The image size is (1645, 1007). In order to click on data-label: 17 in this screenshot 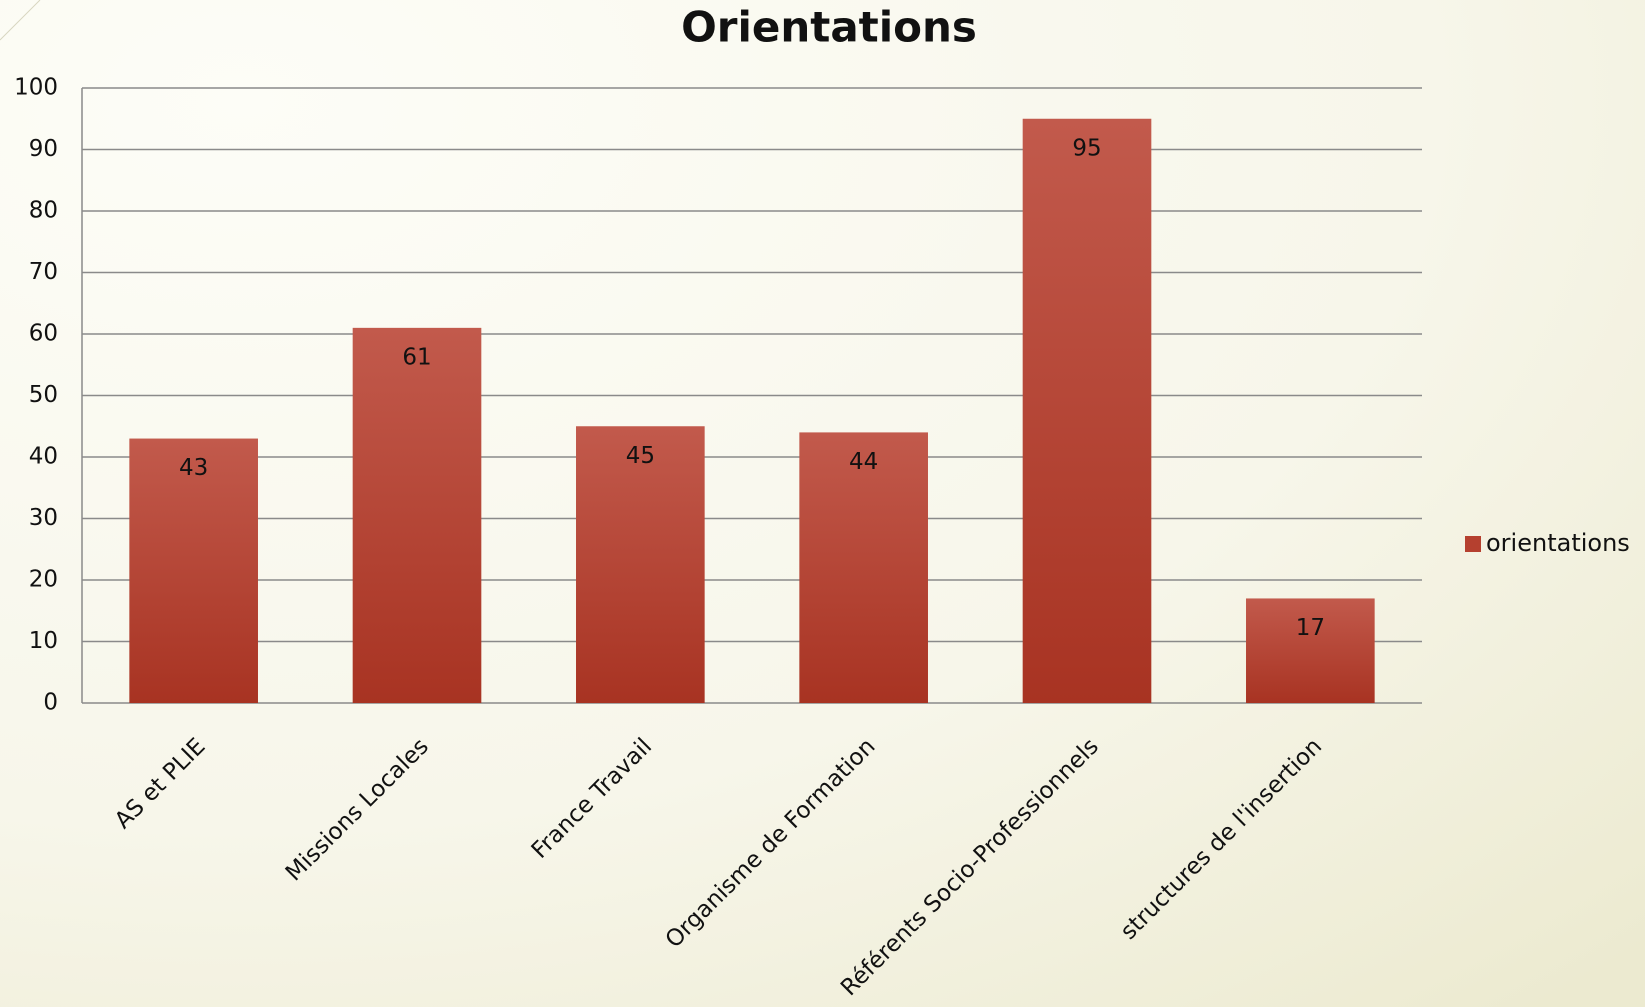, I will do `click(1310, 628)`.